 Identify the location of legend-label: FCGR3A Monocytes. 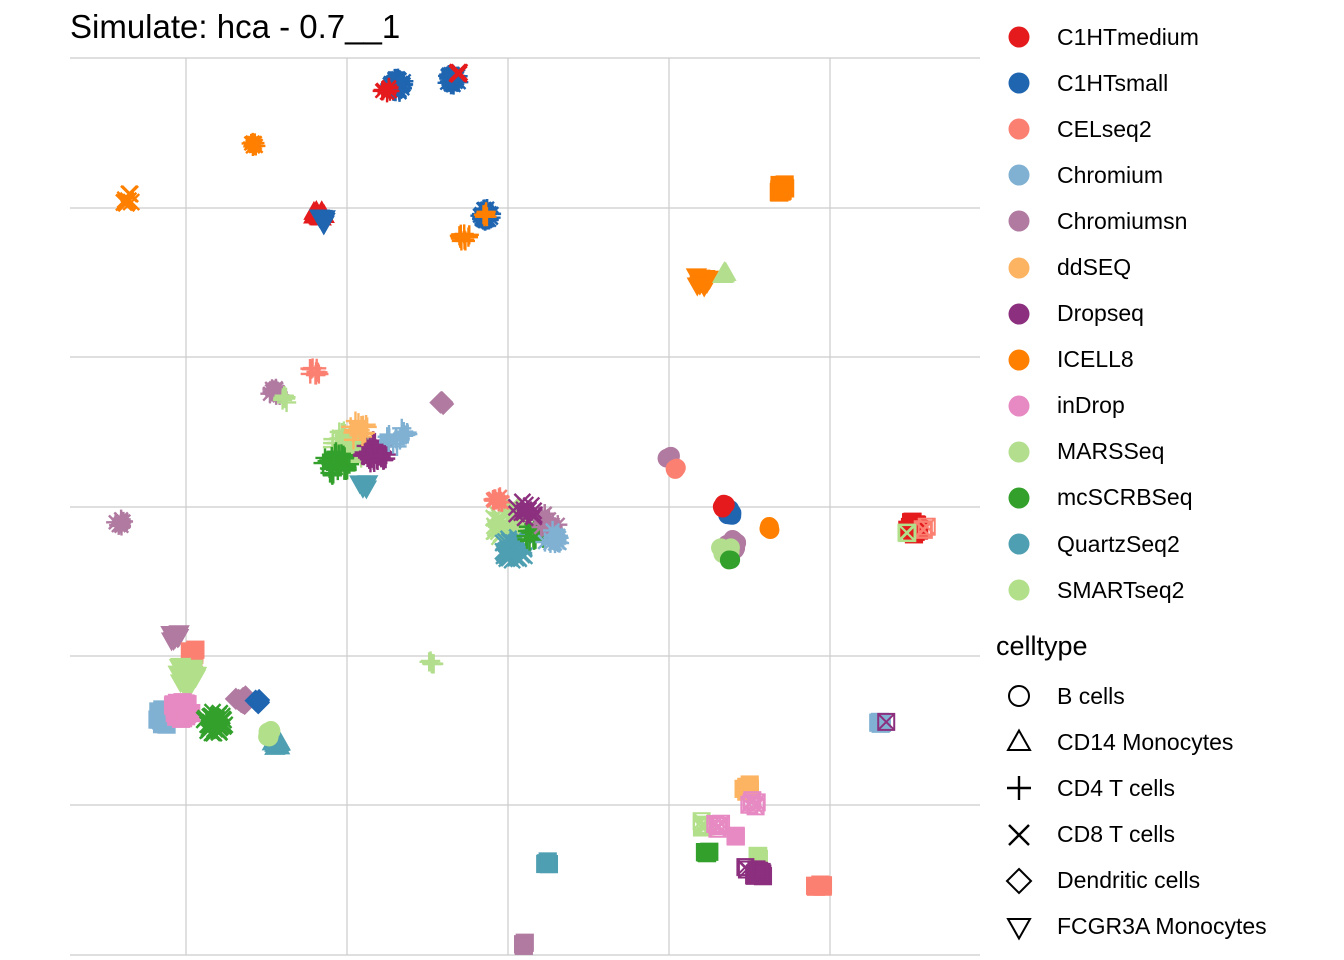
(1162, 926).